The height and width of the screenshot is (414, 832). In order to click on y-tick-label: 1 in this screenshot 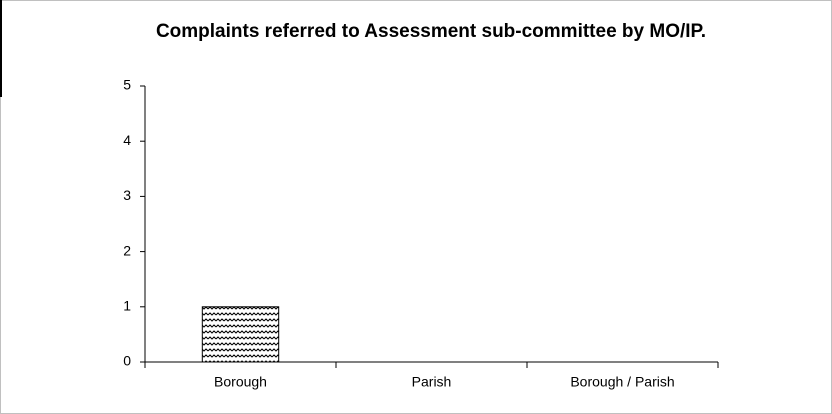, I will do `click(127, 306)`.